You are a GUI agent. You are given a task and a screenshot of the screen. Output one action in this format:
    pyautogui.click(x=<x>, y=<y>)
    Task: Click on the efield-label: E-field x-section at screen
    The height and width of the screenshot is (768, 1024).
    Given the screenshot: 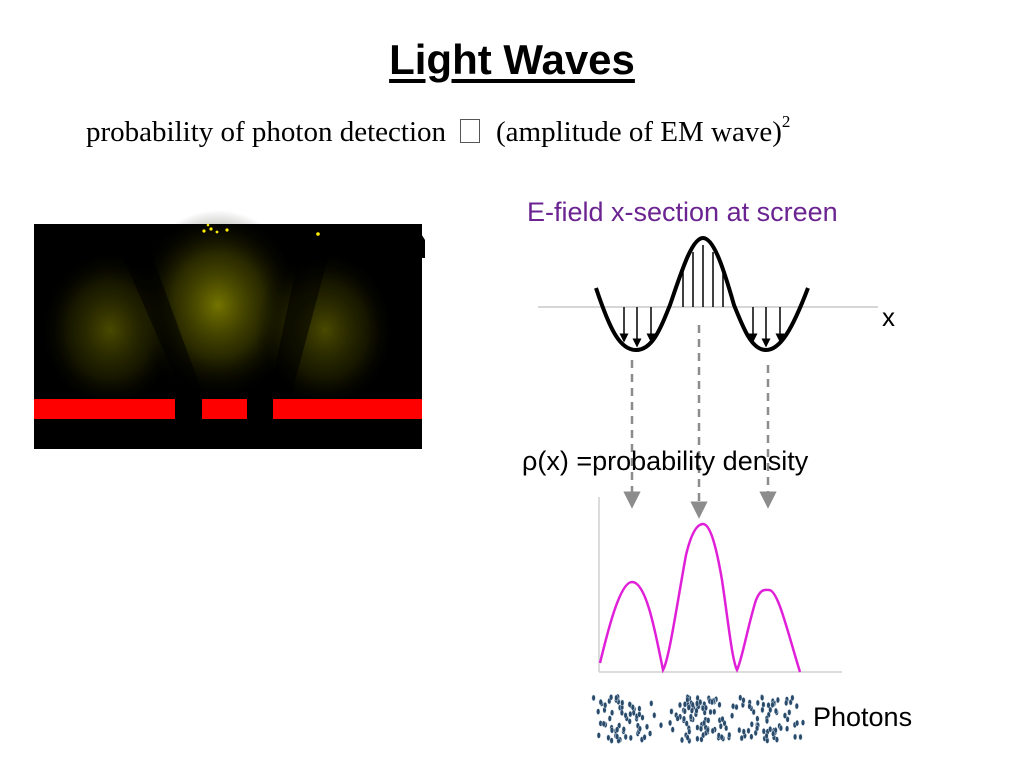 What is the action you would take?
    pyautogui.click(x=682, y=212)
    